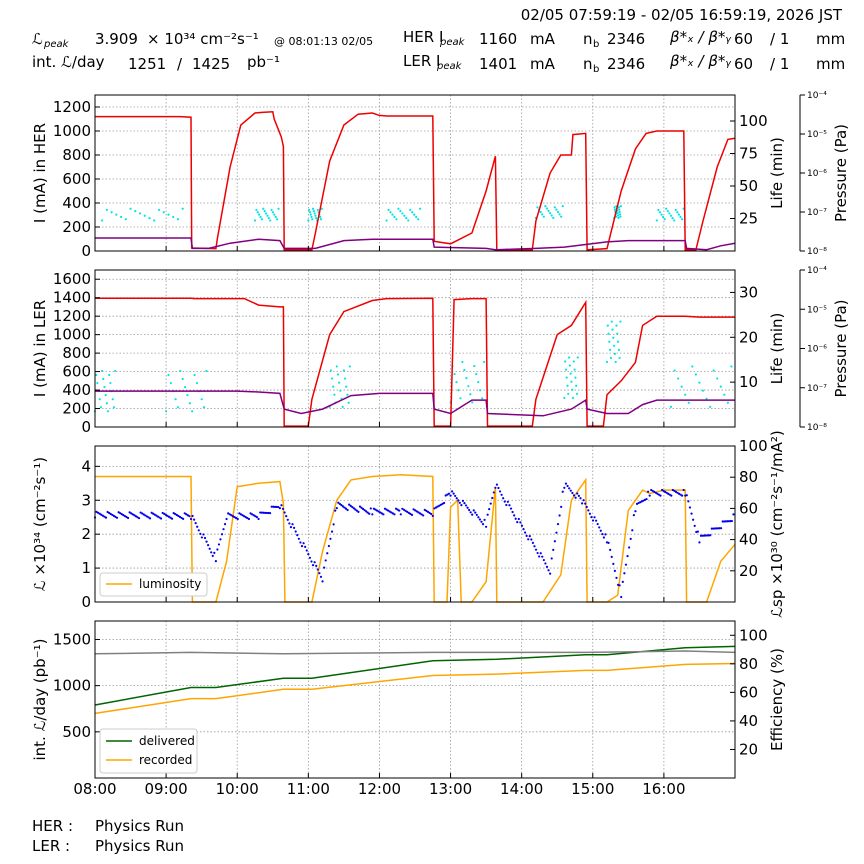  Describe the element at coordinates (323, 41) in the screenshot. I see `lpeak-time: @ 08:01:13 02/05` at that location.